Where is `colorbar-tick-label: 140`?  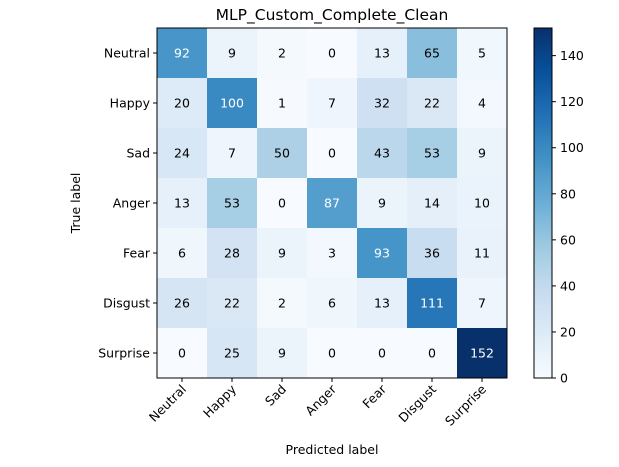 colorbar-tick-label: 140 is located at coordinates (572, 55).